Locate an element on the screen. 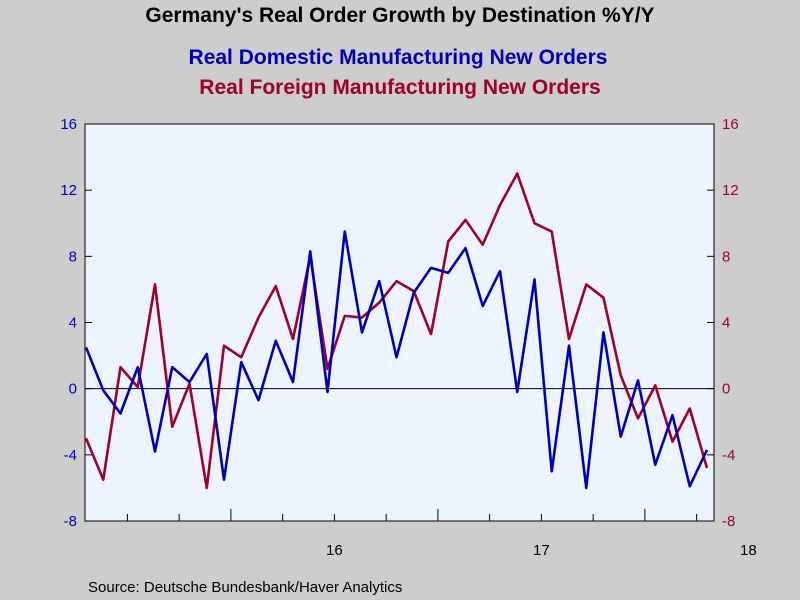 The image size is (800, 600). left-axis: -8 -4 0 4 8 12 16 is located at coordinates (76, 323).